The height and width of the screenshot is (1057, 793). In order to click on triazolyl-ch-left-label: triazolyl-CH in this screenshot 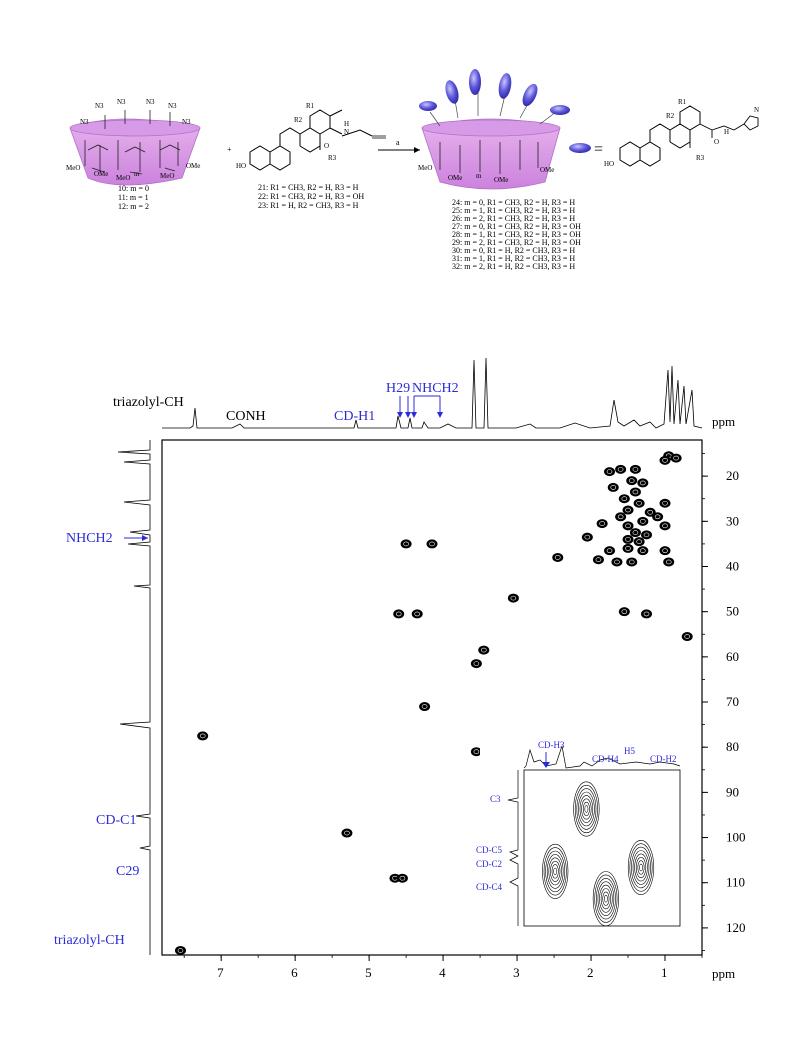, I will do `click(89, 940)`.